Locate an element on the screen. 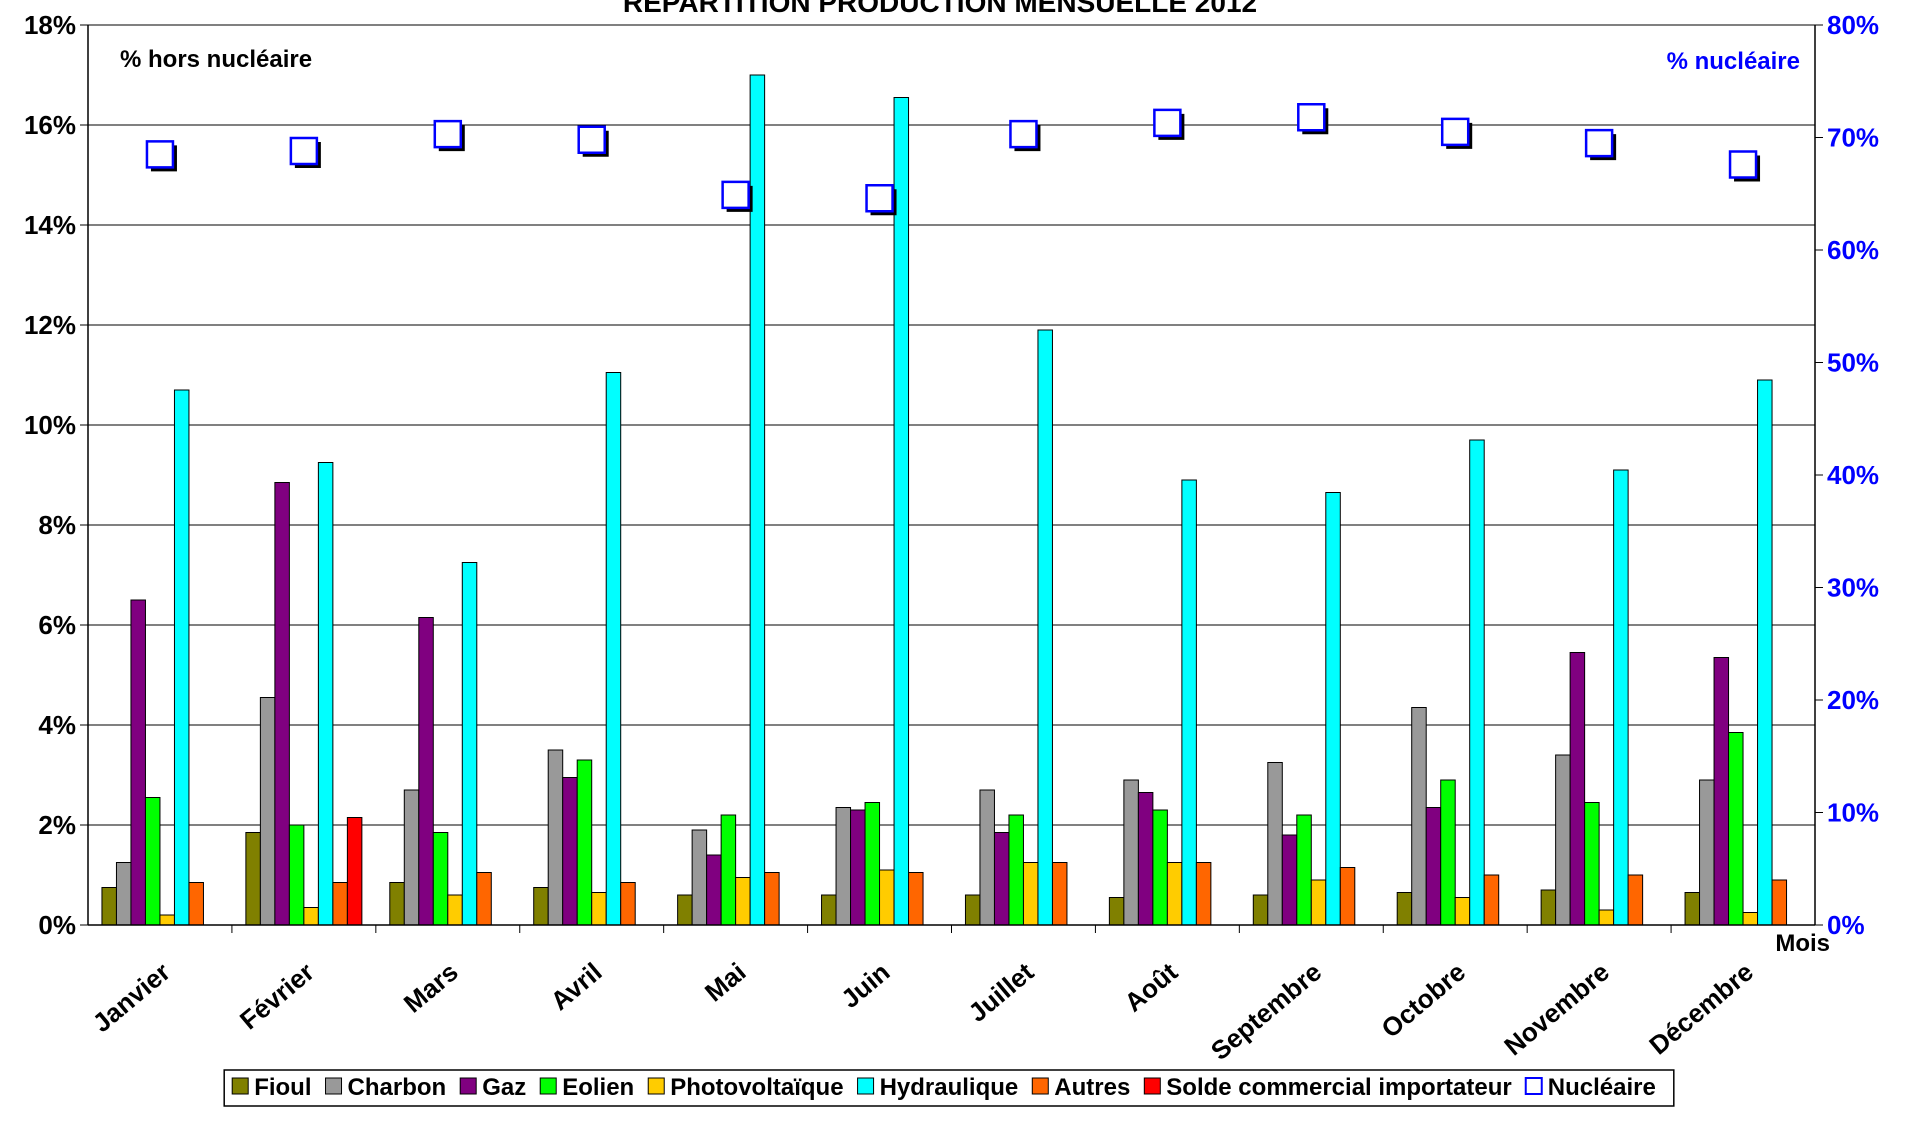  x-tick-label: Avril is located at coordinates (576, 987).